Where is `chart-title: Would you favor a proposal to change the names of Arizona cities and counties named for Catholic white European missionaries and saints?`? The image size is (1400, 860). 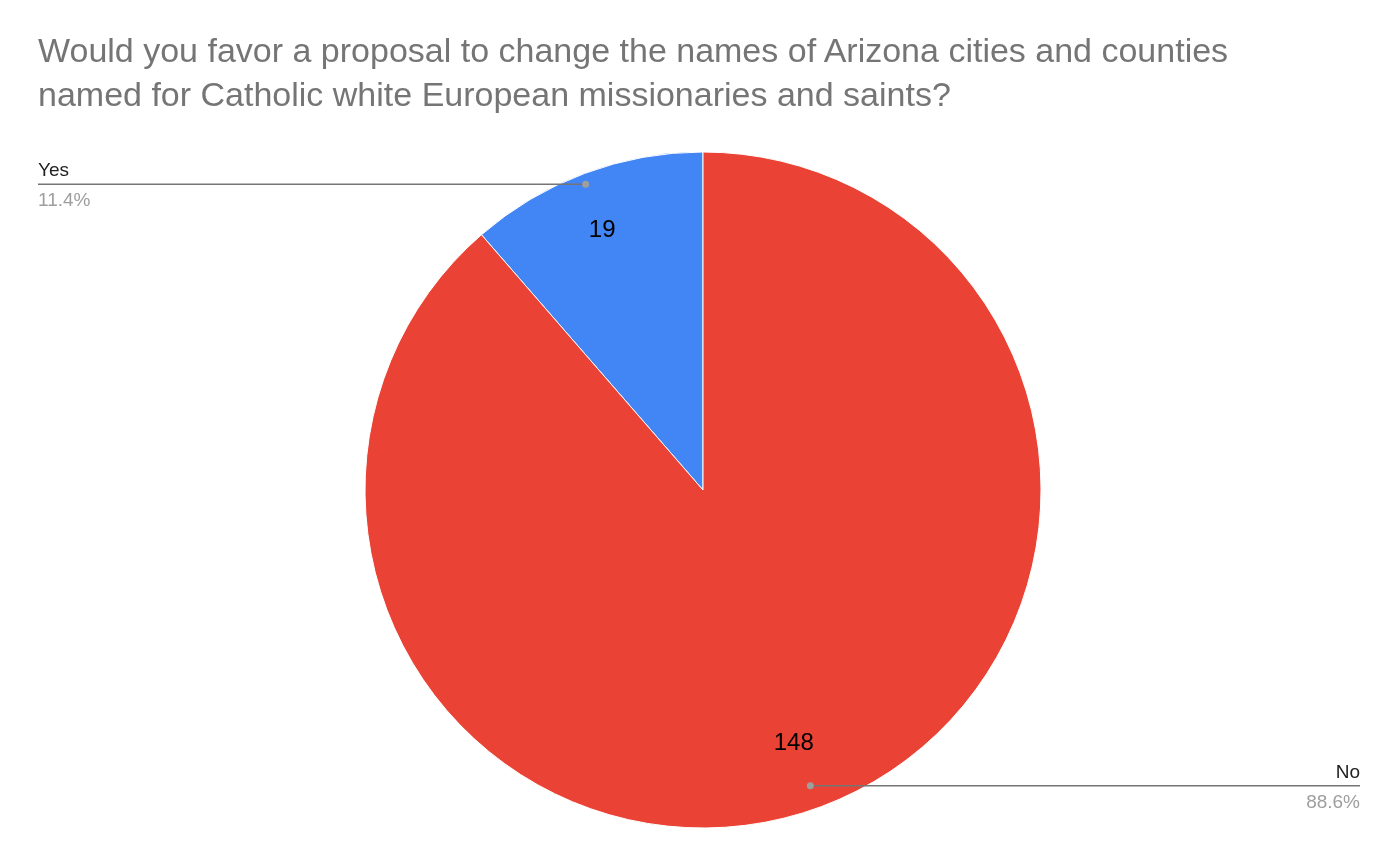
chart-title: Would you favor a proposal to change the names of Arizona cities and counties named for Catholic white European missionaries and saints? is located at coordinates (634, 72).